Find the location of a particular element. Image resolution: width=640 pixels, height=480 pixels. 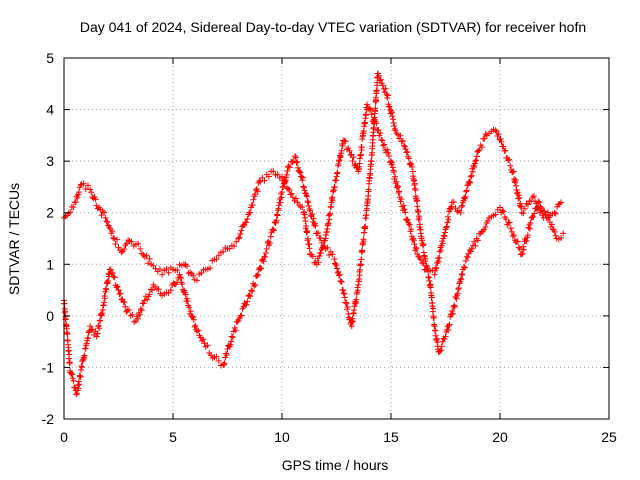

y-tick-label: -1 is located at coordinates (48, 367).